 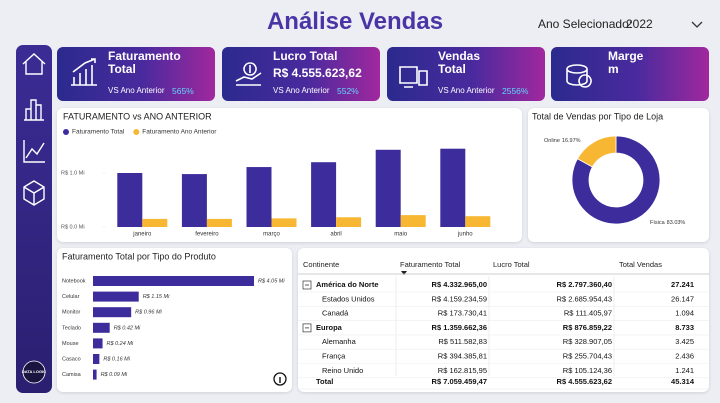 I want to click on kpi-change: 2556%, so click(x=515, y=91).